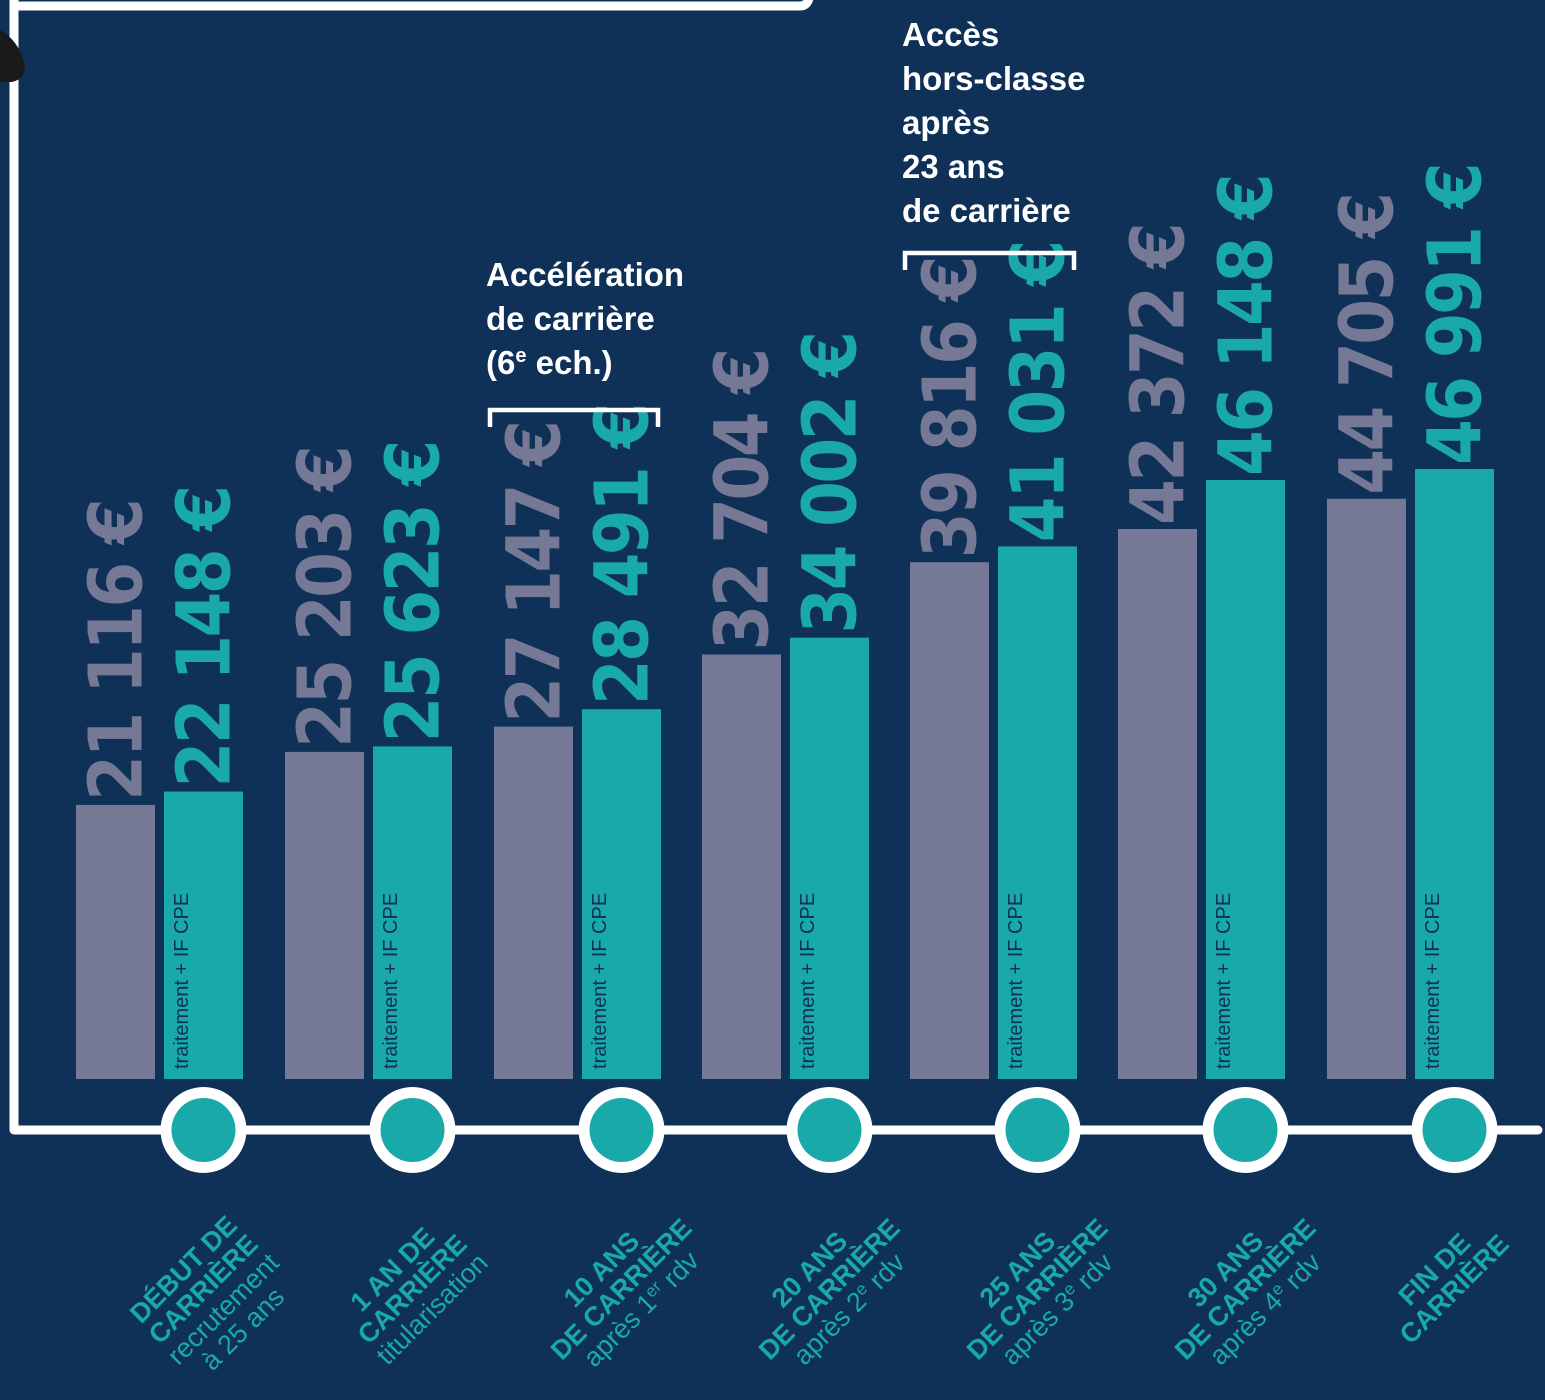 This screenshot has width=1545, height=1400. What do you see at coordinates (1224, 981) in the screenshot?
I see `in-bar-label-5: traitement + IF CPE` at bounding box center [1224, 981].